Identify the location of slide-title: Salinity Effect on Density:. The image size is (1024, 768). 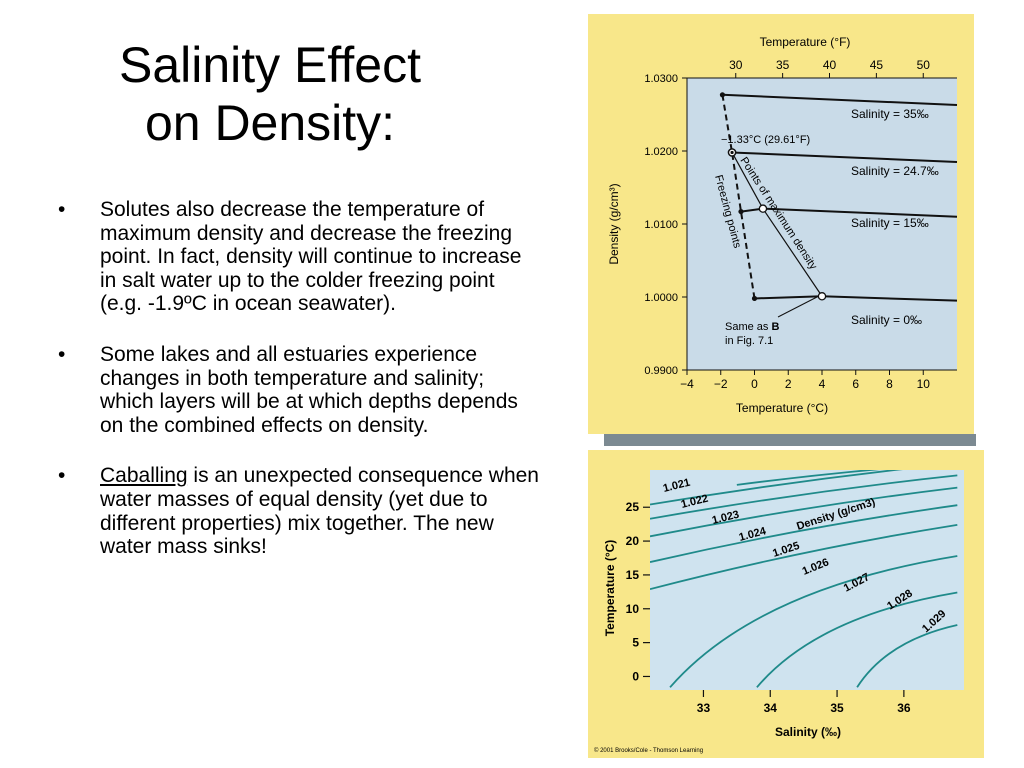
(270, 94).